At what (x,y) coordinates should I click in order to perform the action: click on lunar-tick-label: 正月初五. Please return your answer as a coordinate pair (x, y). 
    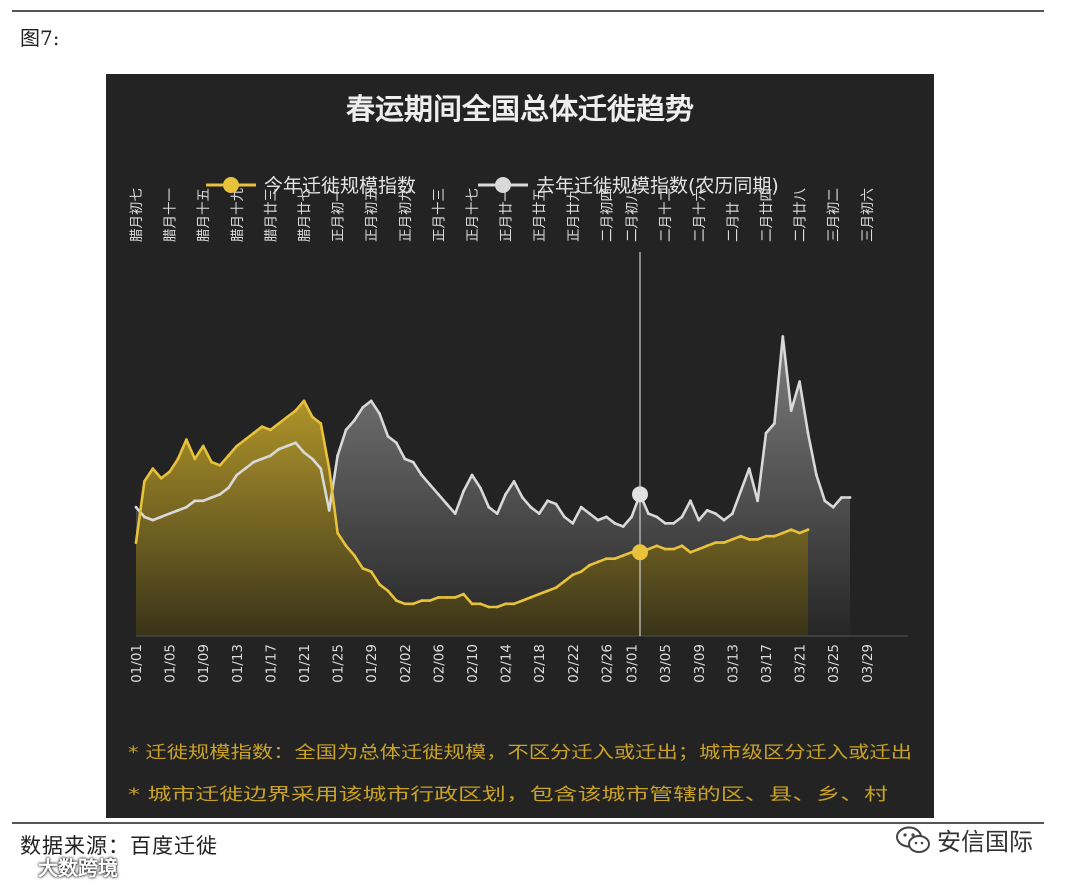
    Looking at the image, I should click on (371, 215).